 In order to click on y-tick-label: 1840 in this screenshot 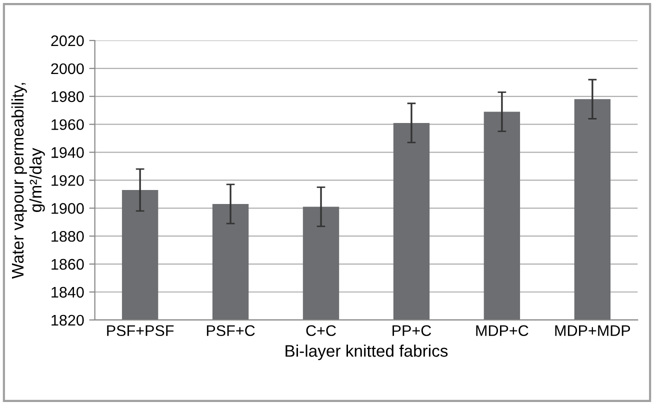, I will do `click(68, 292)`.